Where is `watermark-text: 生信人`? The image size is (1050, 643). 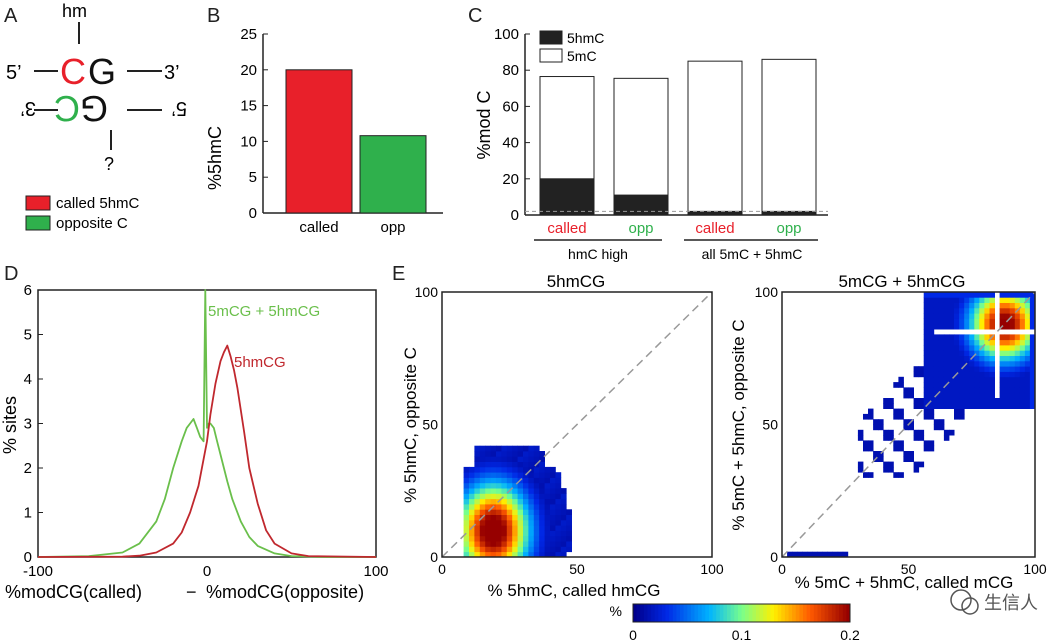 watermark-text: 生信人 is located at coordinates (1011, 603).